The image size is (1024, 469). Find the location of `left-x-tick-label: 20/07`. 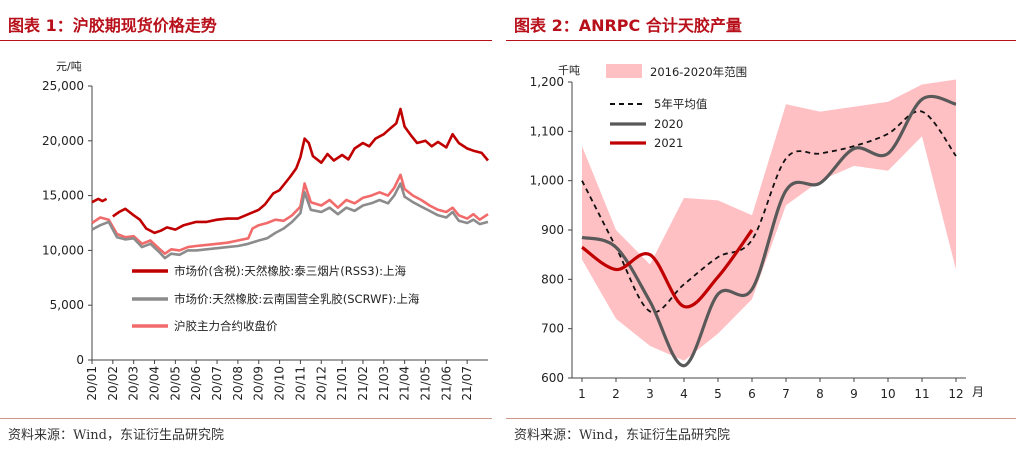

left-x-tick-label: 20/07 is located at coordinates (217, 383).